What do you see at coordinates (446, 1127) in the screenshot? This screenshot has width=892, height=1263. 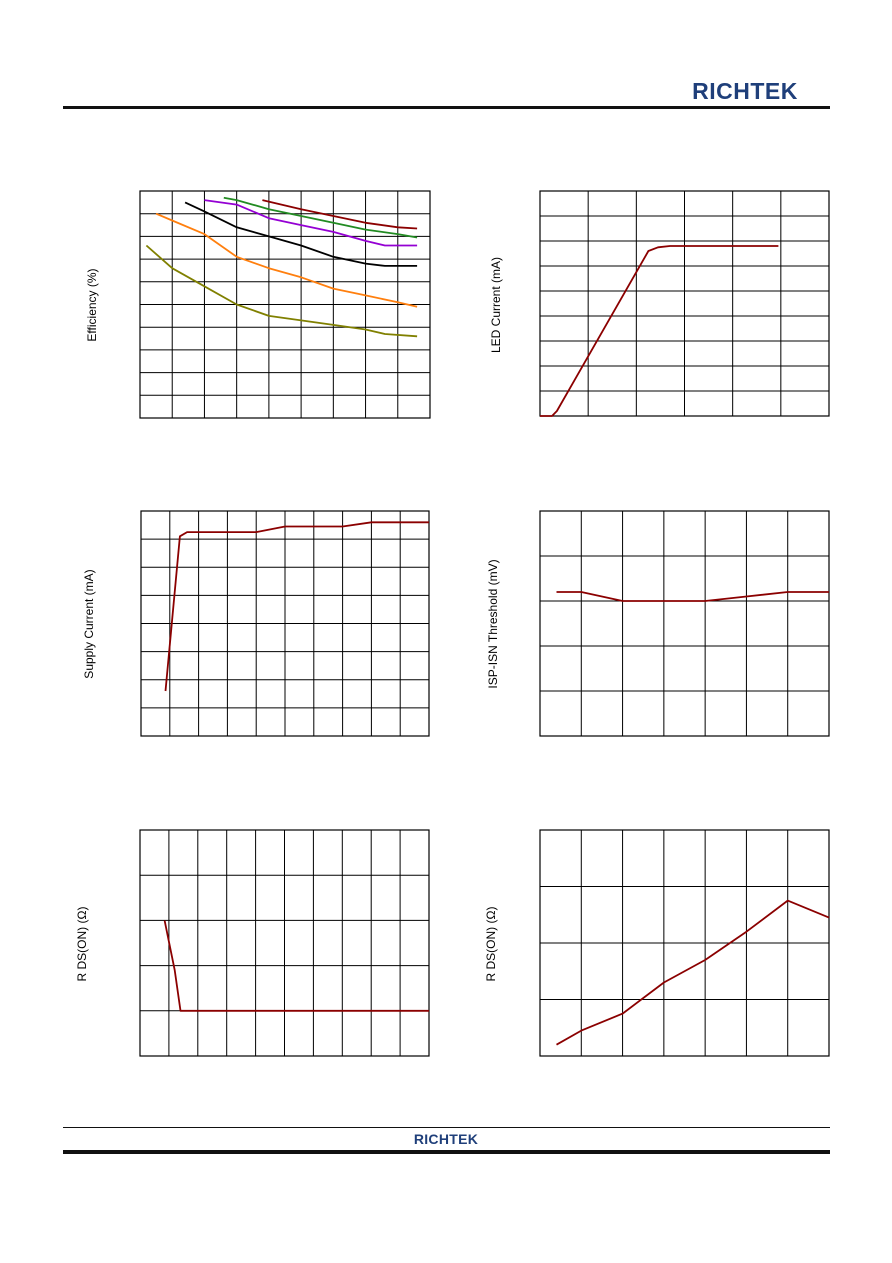 I see `footer-rule-thin` at bounding box center [446, 1127].